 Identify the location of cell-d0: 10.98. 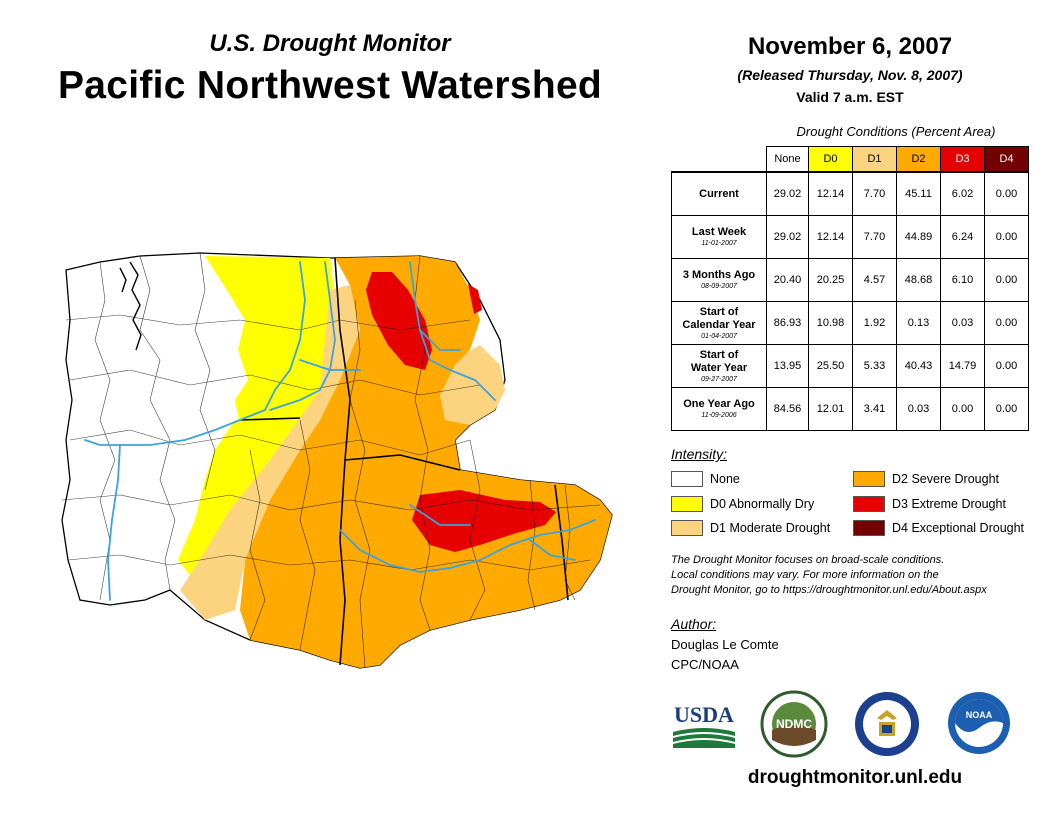
(830, 323).